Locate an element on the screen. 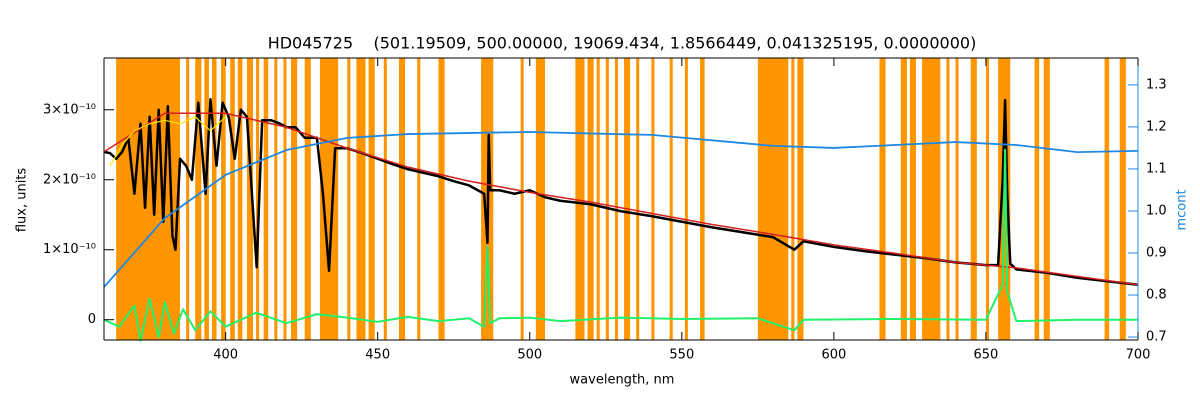 The image size is (1200, 400). y2-tick-label: 0.8 is located at coordinates (1156, 295).